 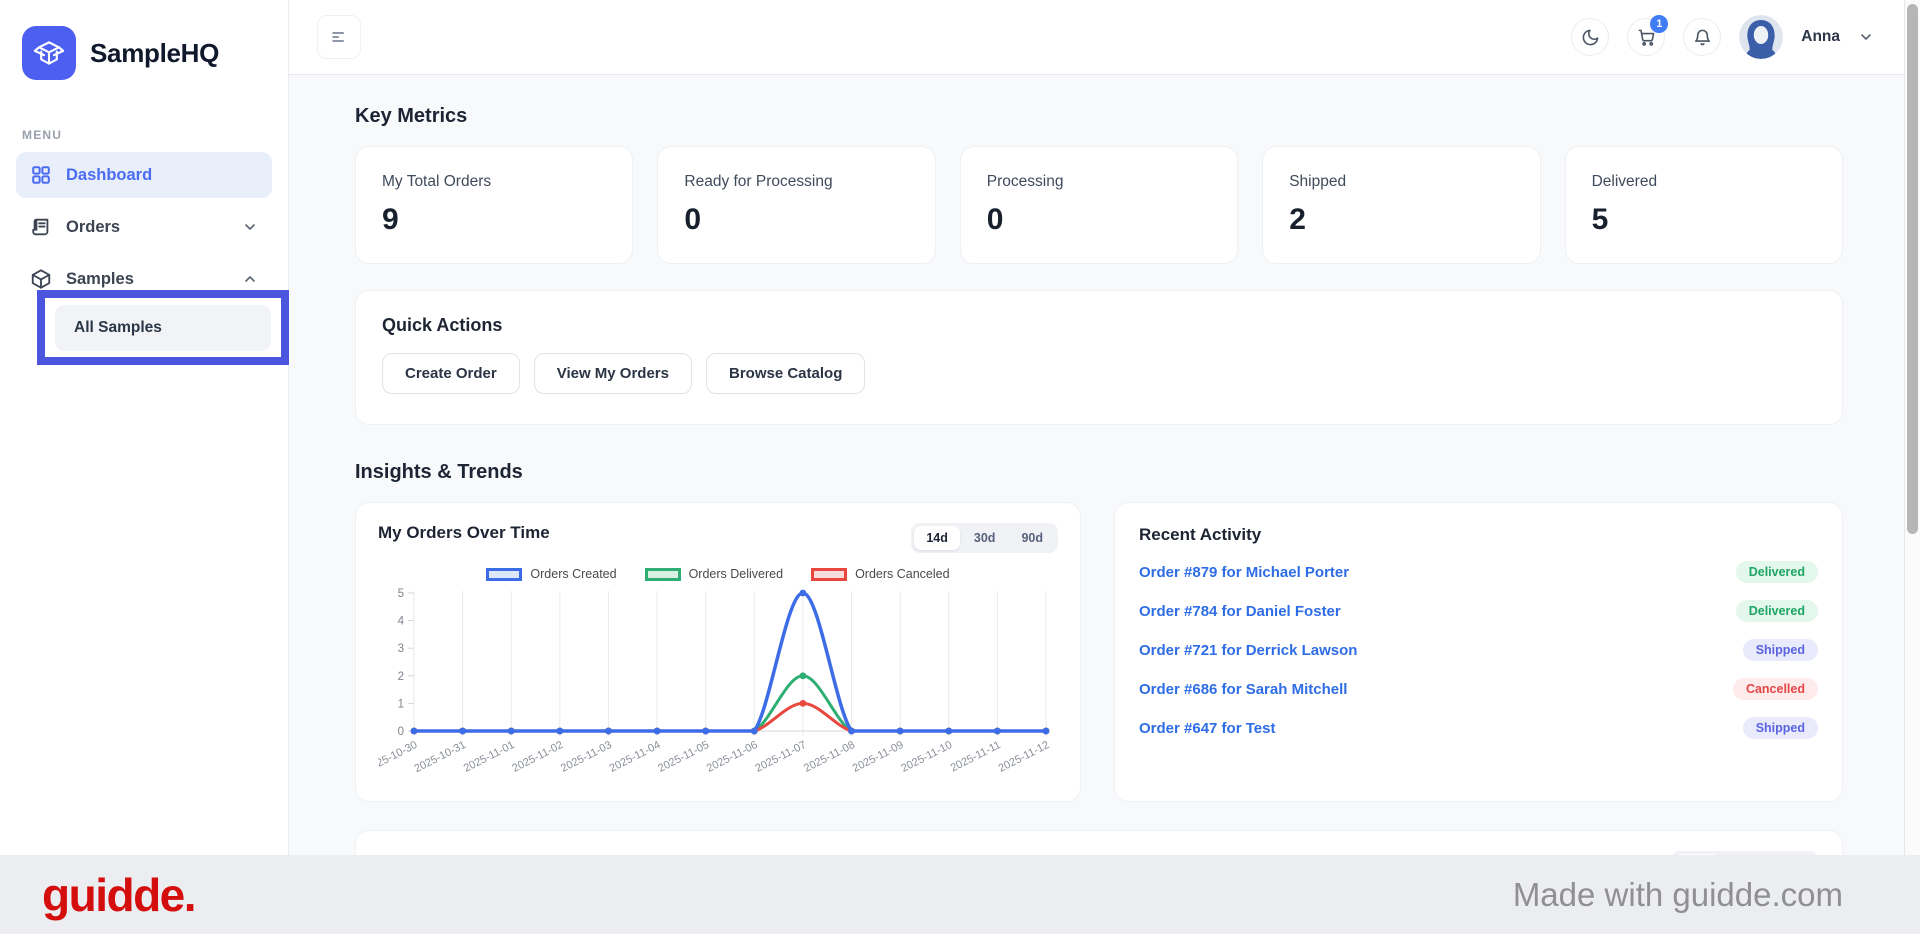 What do you see at coordinates (758, 181) in the screenshot?
I see `metric-label: Ready for Processing` at bounding box center [758, 181].